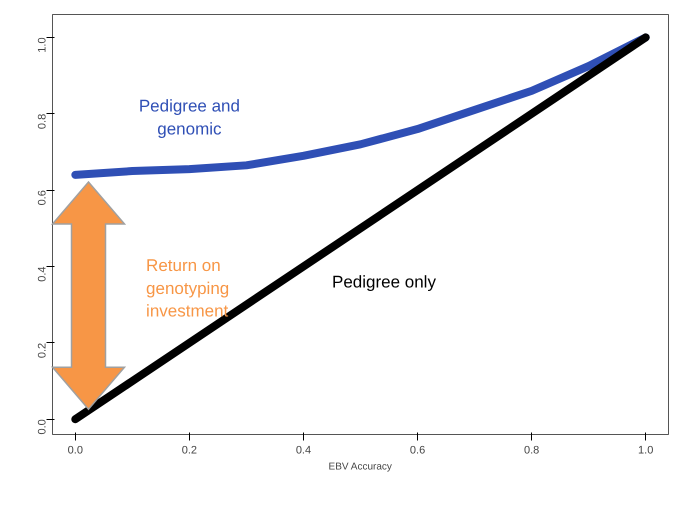 The image size is (676, 510). Describe the element at coordinates (532, 450) in the screenshot. I see `x-tick-label: 0.8` at that location.